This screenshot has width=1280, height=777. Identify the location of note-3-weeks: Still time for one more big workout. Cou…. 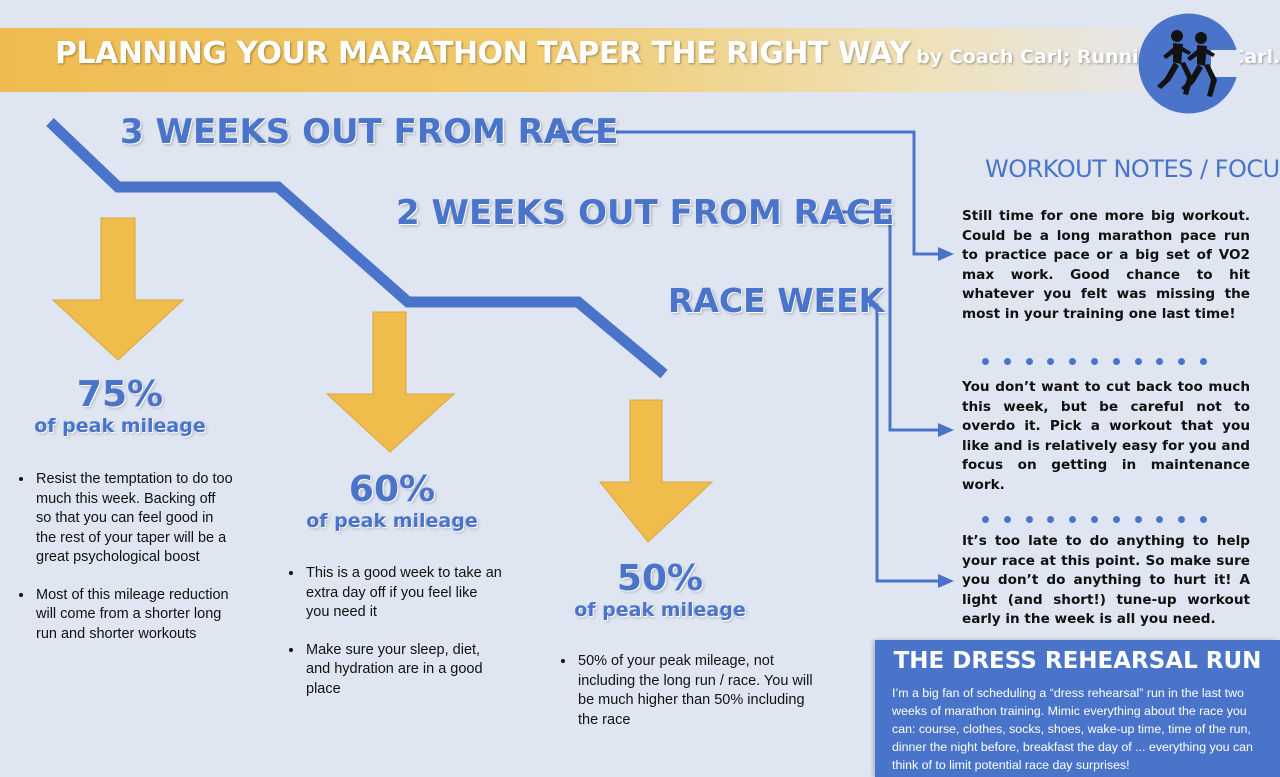
(1106, 265).